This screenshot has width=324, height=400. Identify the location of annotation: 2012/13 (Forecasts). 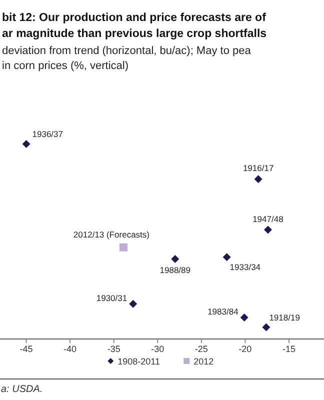
(111, 234).